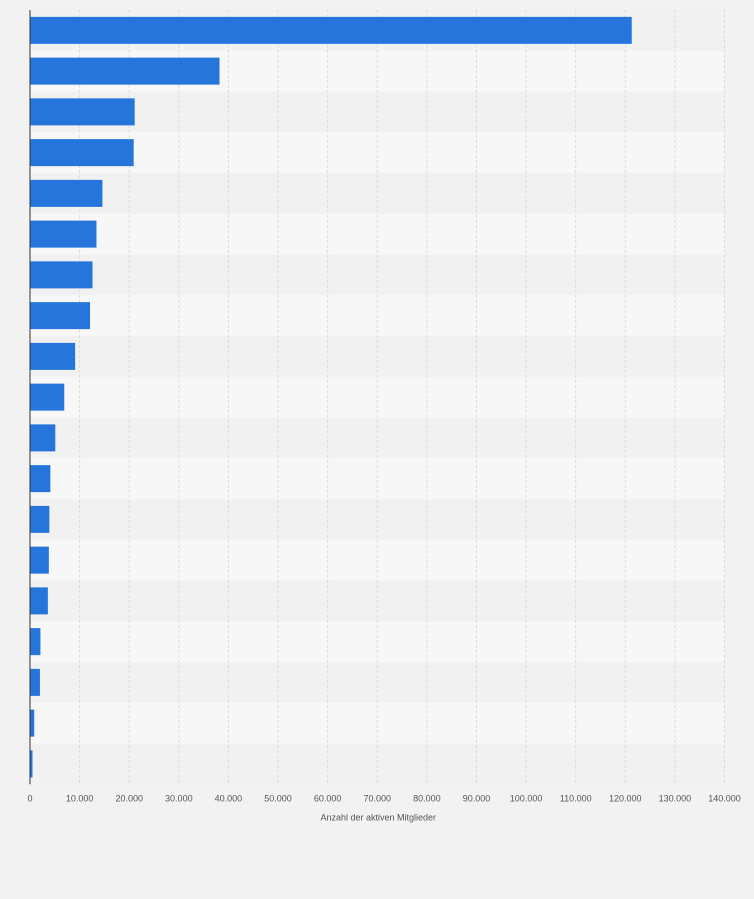  Describe the element at coordinates (328, 798) in the screenshot. I see `x-tick-label: 60.000` at that location.